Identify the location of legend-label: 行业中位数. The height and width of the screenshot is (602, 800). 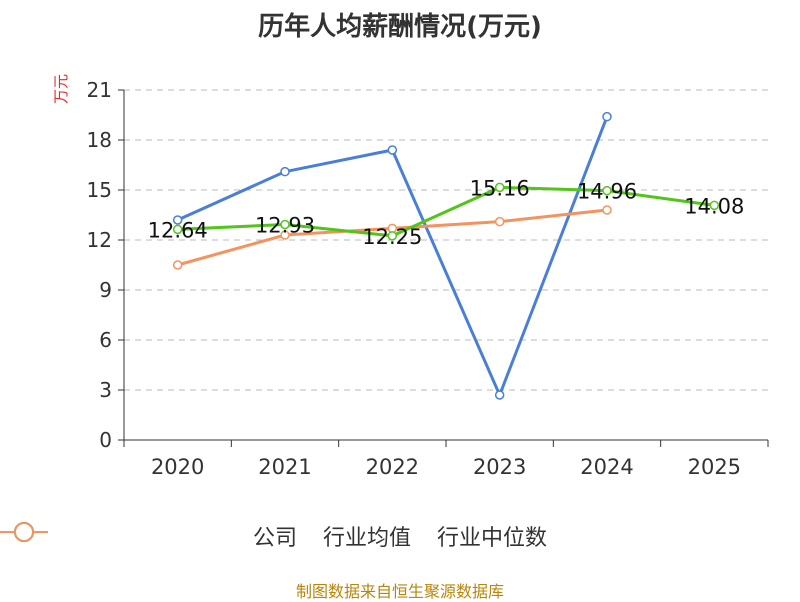
(492, 538).